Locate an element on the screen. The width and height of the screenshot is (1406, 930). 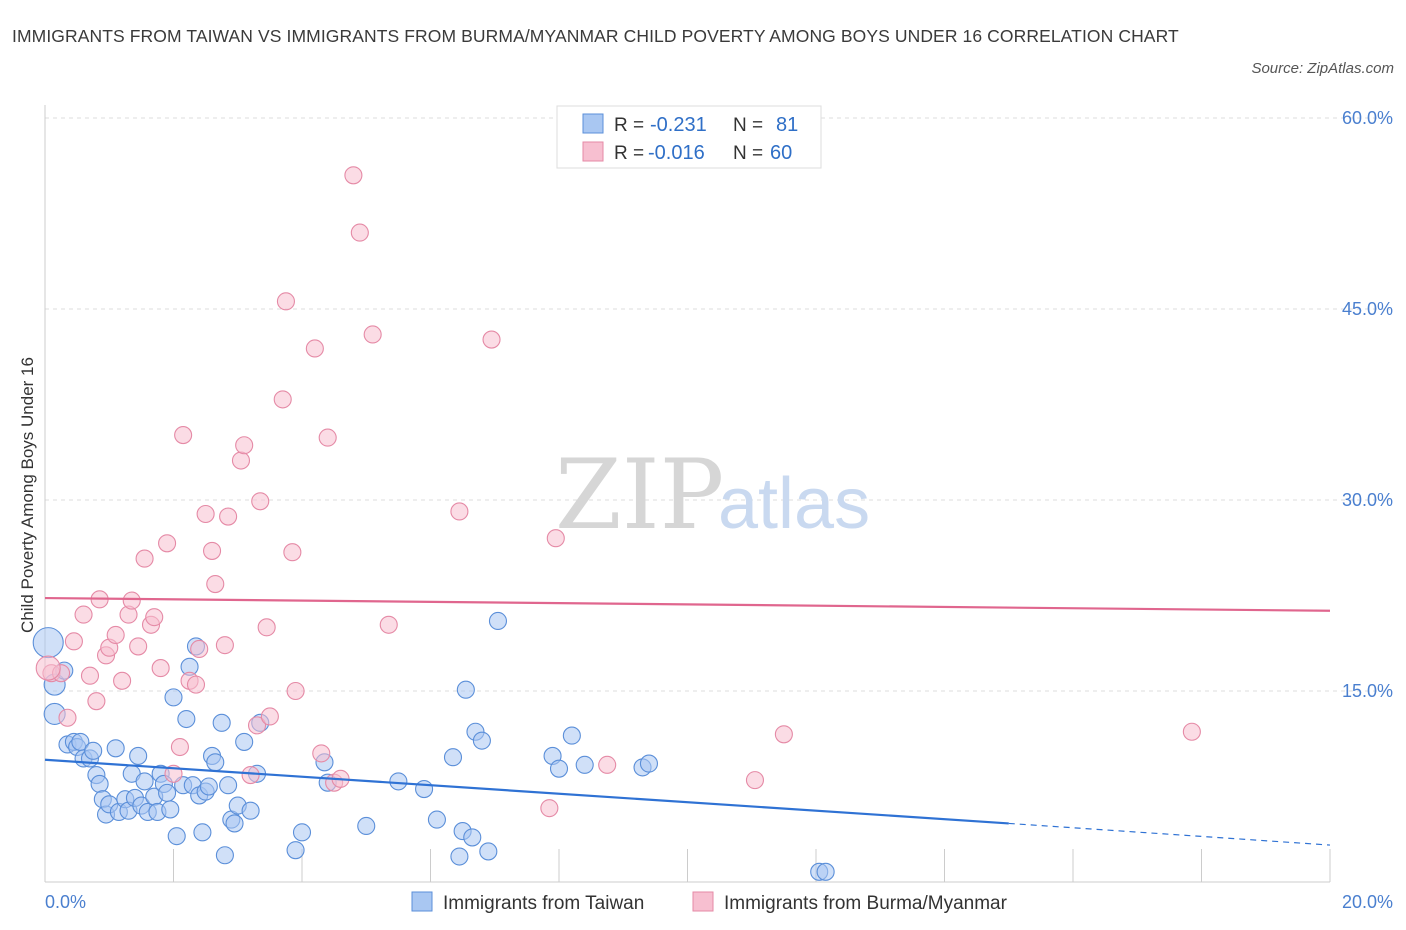
x-tick-label-min: 0.0% is located at coordinates (65, 902).